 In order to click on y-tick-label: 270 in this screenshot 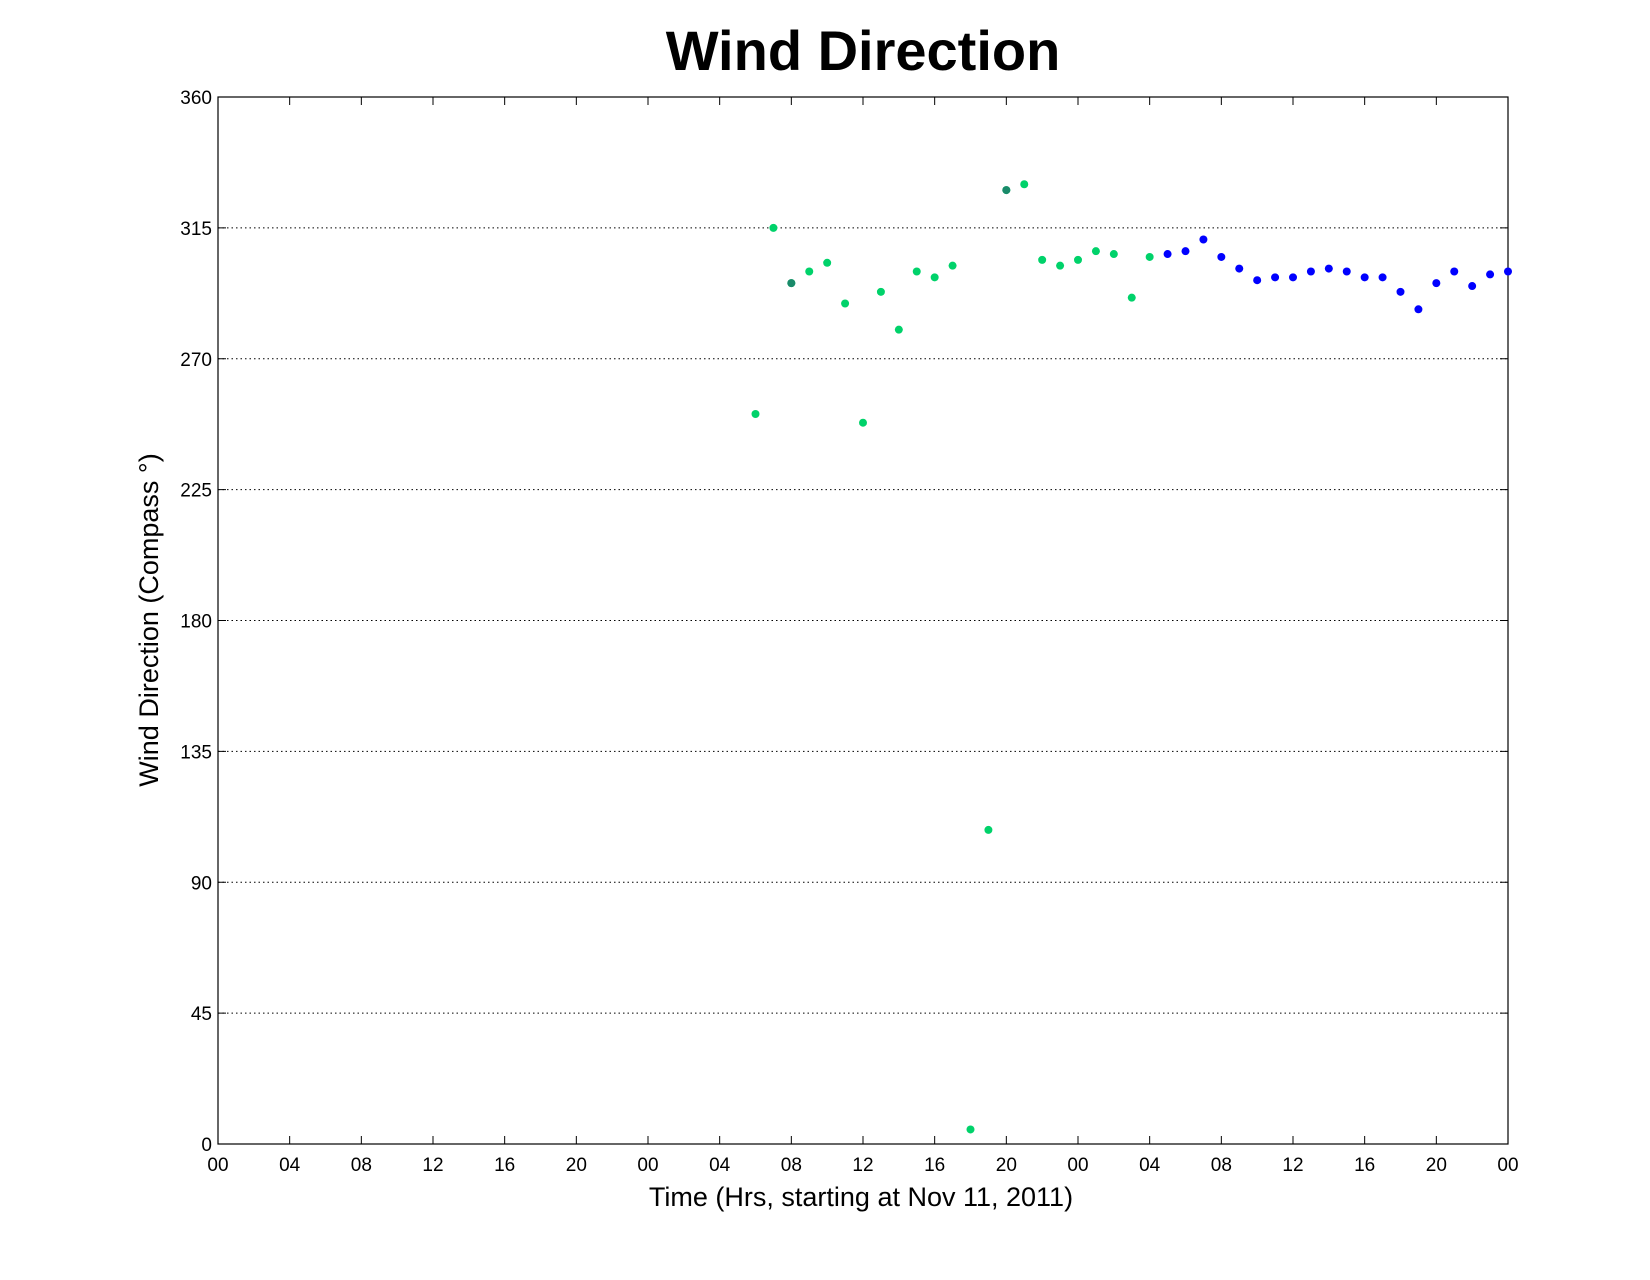, I will do `click(196, 360)`.